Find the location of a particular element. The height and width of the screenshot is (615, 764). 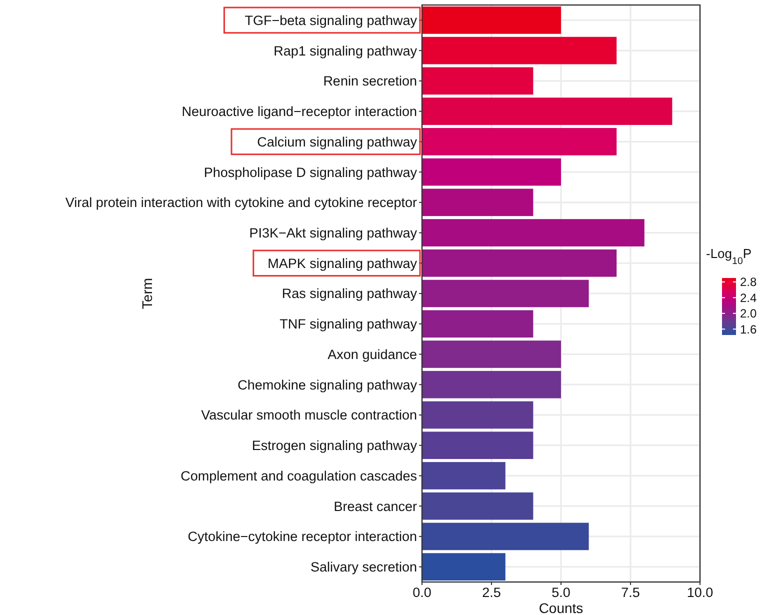

y-tick-label: Renin secretion is located at coordinates (370, 81).